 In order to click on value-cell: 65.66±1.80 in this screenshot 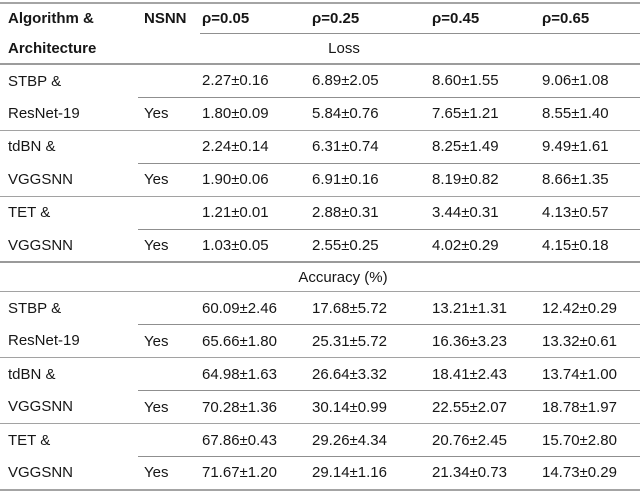, I will do `click(255, 341)`.